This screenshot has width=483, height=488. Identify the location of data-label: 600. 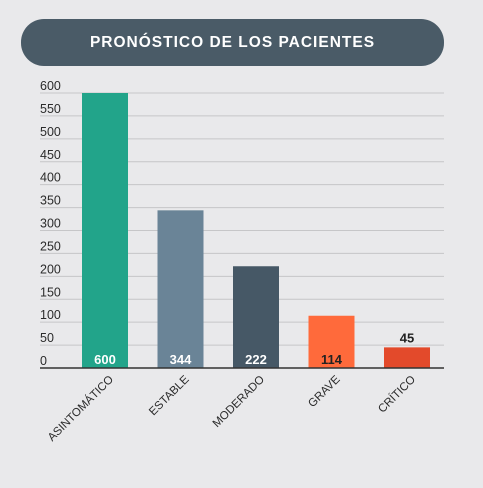
(105, 359).